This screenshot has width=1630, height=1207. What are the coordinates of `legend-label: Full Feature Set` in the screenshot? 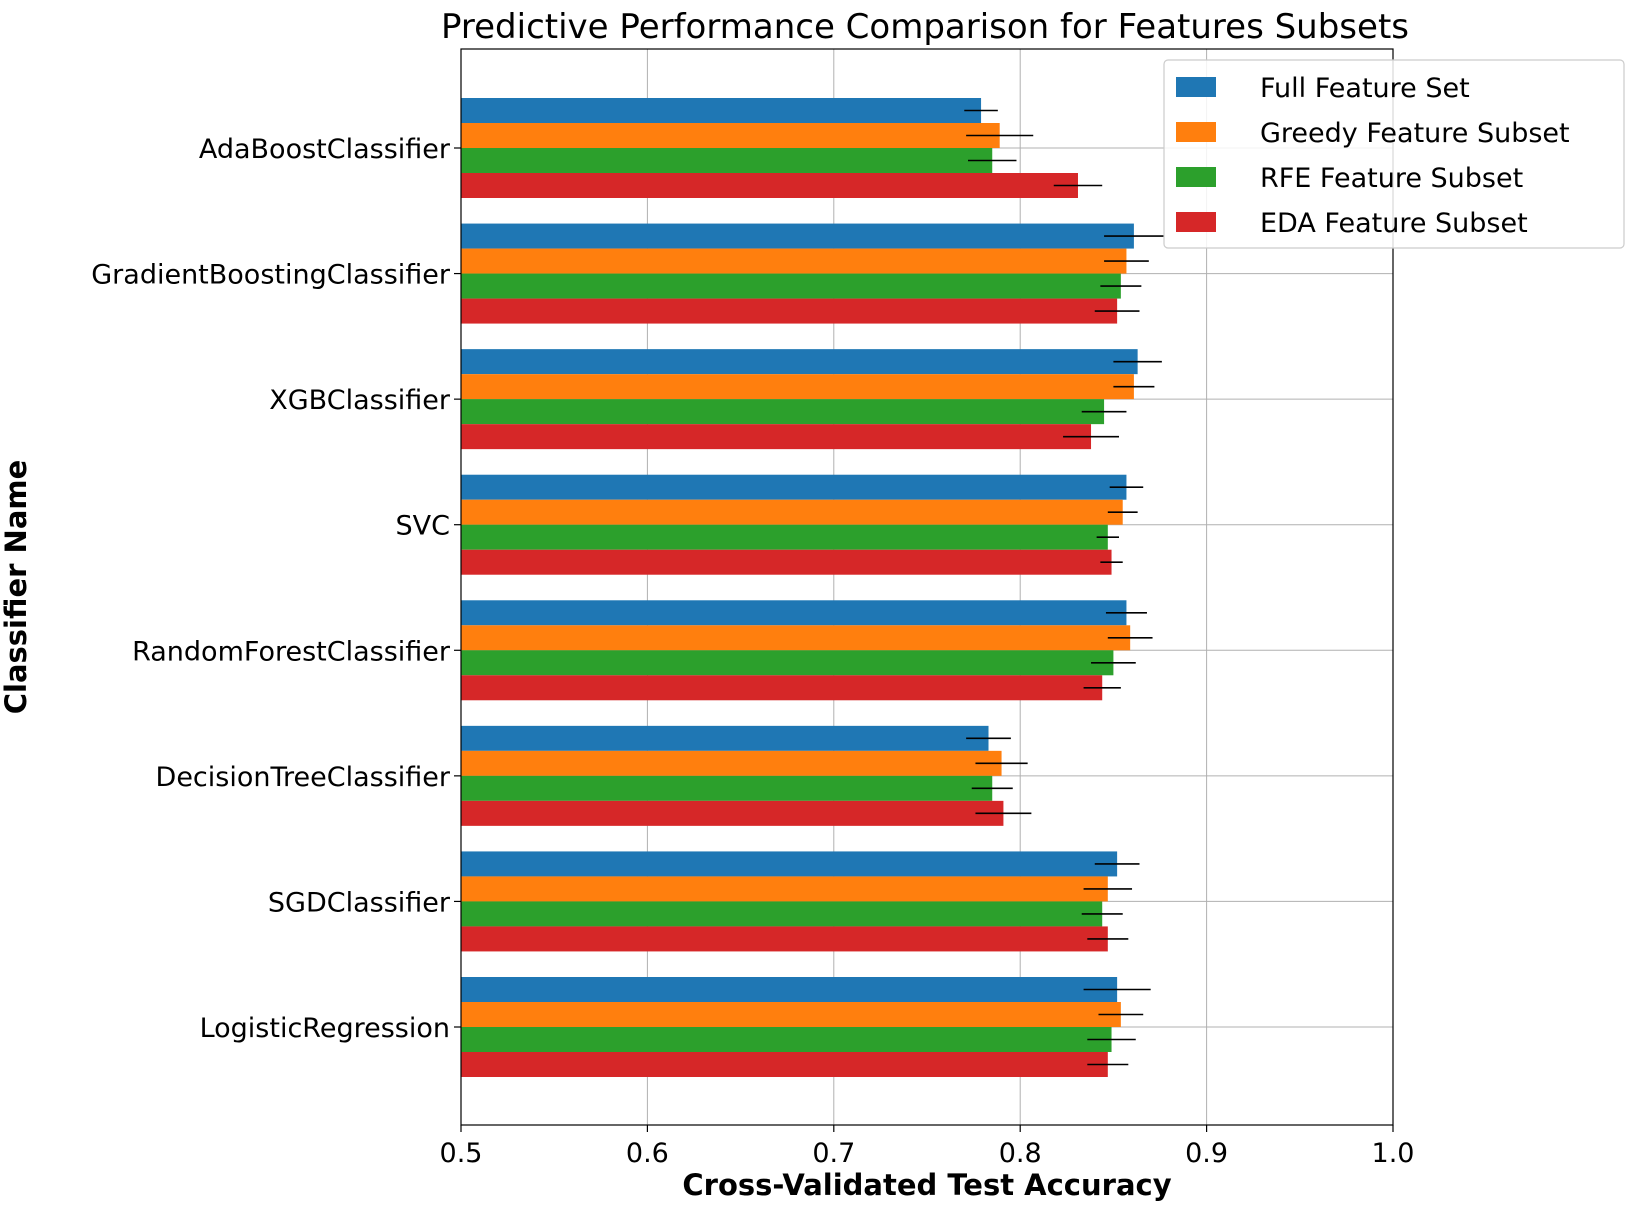 It's located at (1365, 88).